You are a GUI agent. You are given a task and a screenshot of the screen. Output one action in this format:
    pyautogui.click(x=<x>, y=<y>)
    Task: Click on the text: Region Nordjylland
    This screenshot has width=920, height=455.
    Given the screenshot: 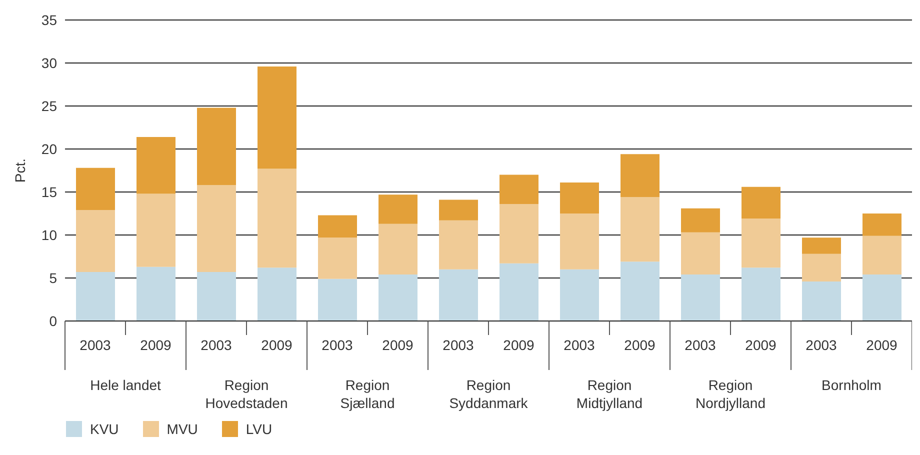 What is the action you would take?
    pyautogui.click(x=730, y=394)
    